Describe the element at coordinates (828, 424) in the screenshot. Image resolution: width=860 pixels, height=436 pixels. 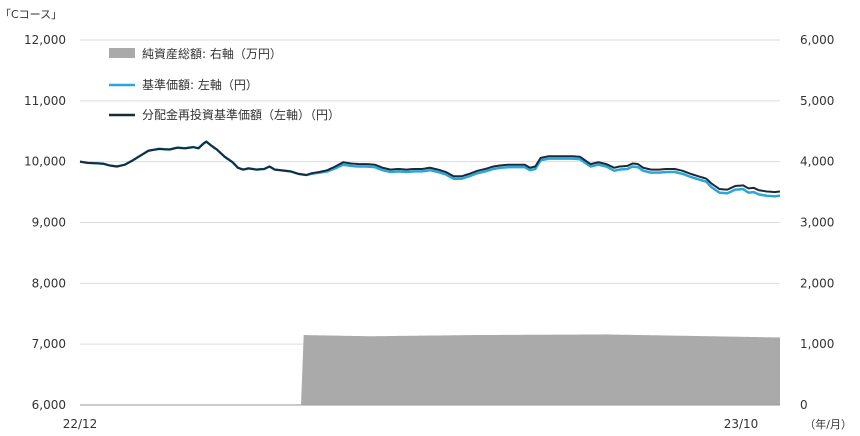
I see `x-unit-label: （年/月）` at that location.